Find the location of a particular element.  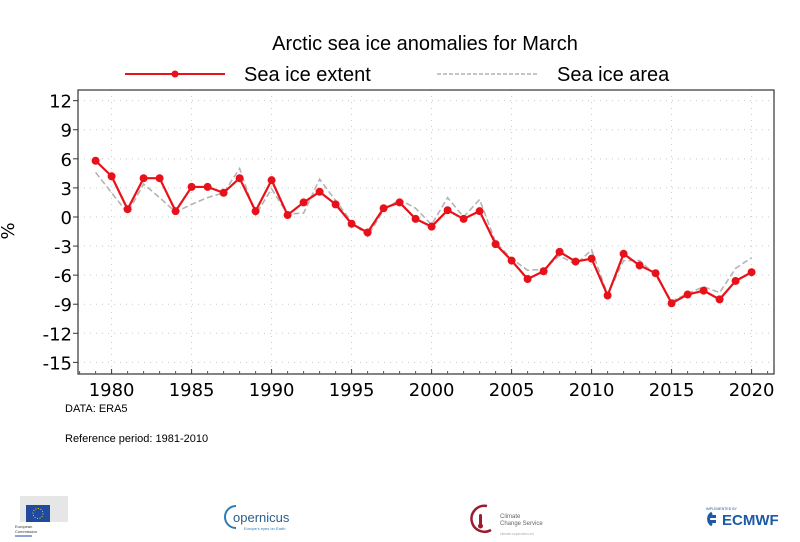

legend: Sea ice extent Sea ice area is located at coordinates (397, 75).